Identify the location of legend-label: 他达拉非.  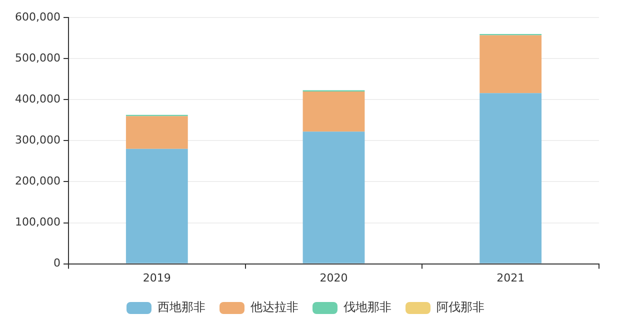
(274, 307).